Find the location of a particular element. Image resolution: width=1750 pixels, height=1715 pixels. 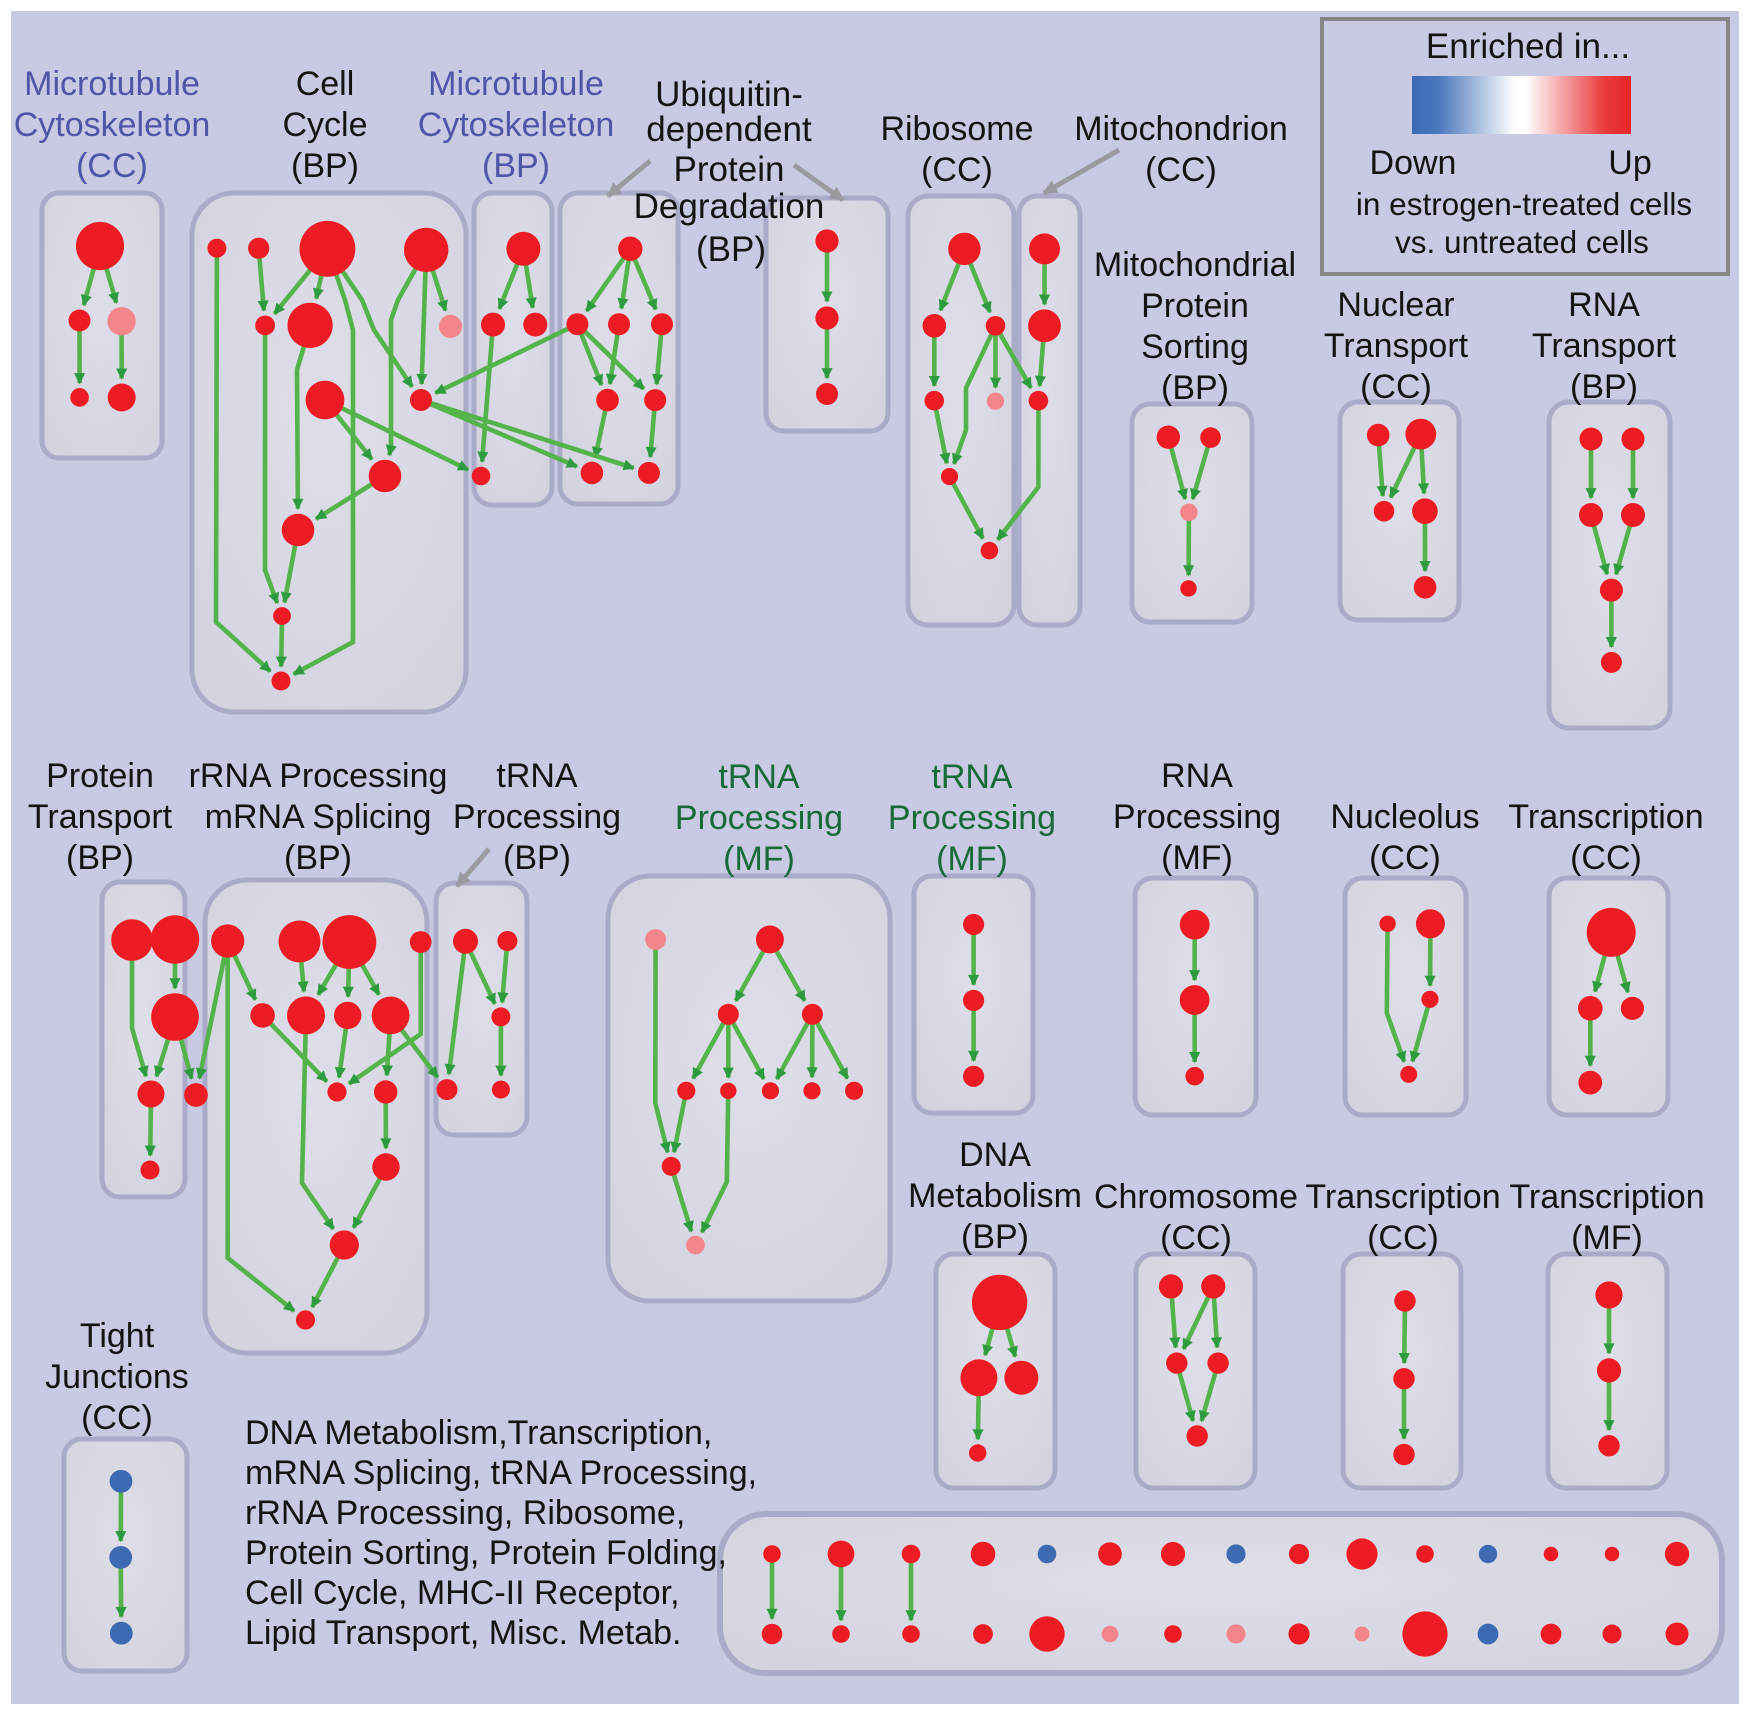

svg-text: vs. untreated cells is located at coordinates (1522, 242).